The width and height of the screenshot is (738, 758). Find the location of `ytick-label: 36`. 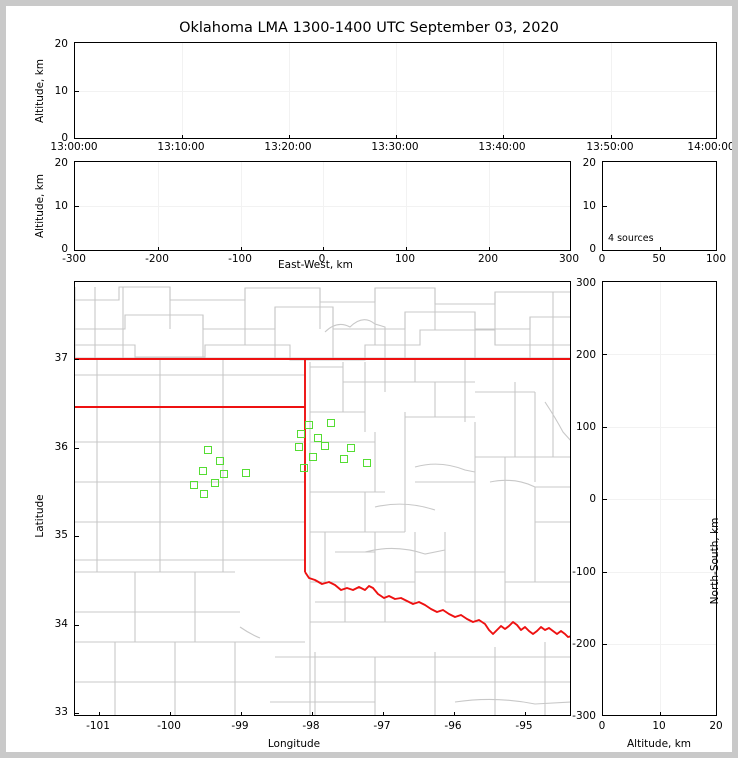

ytick-label: 36 is located at coordinates (61, 447).